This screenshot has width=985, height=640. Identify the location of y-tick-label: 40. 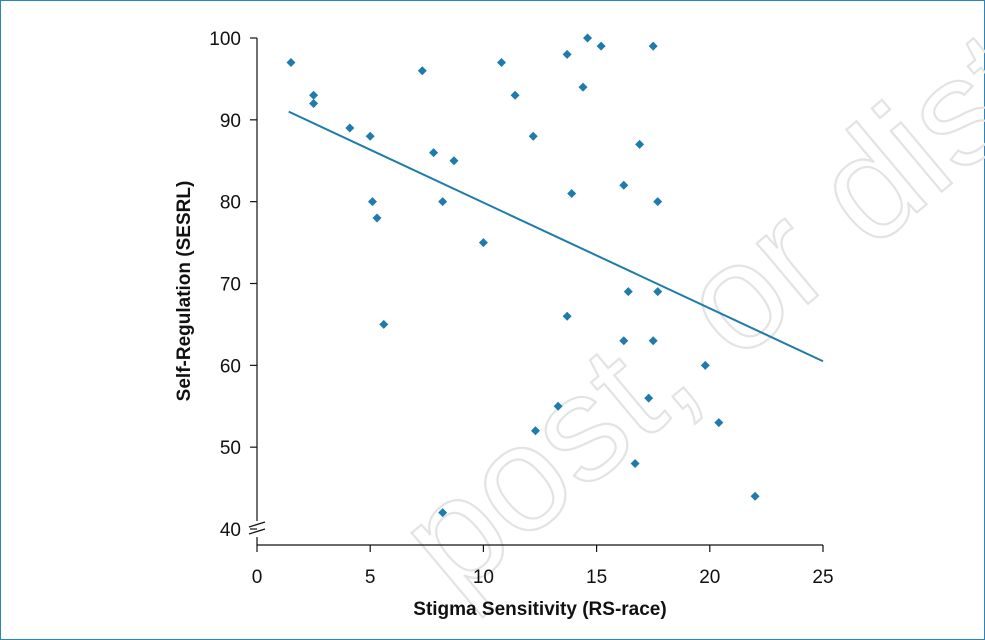
(230, 530).